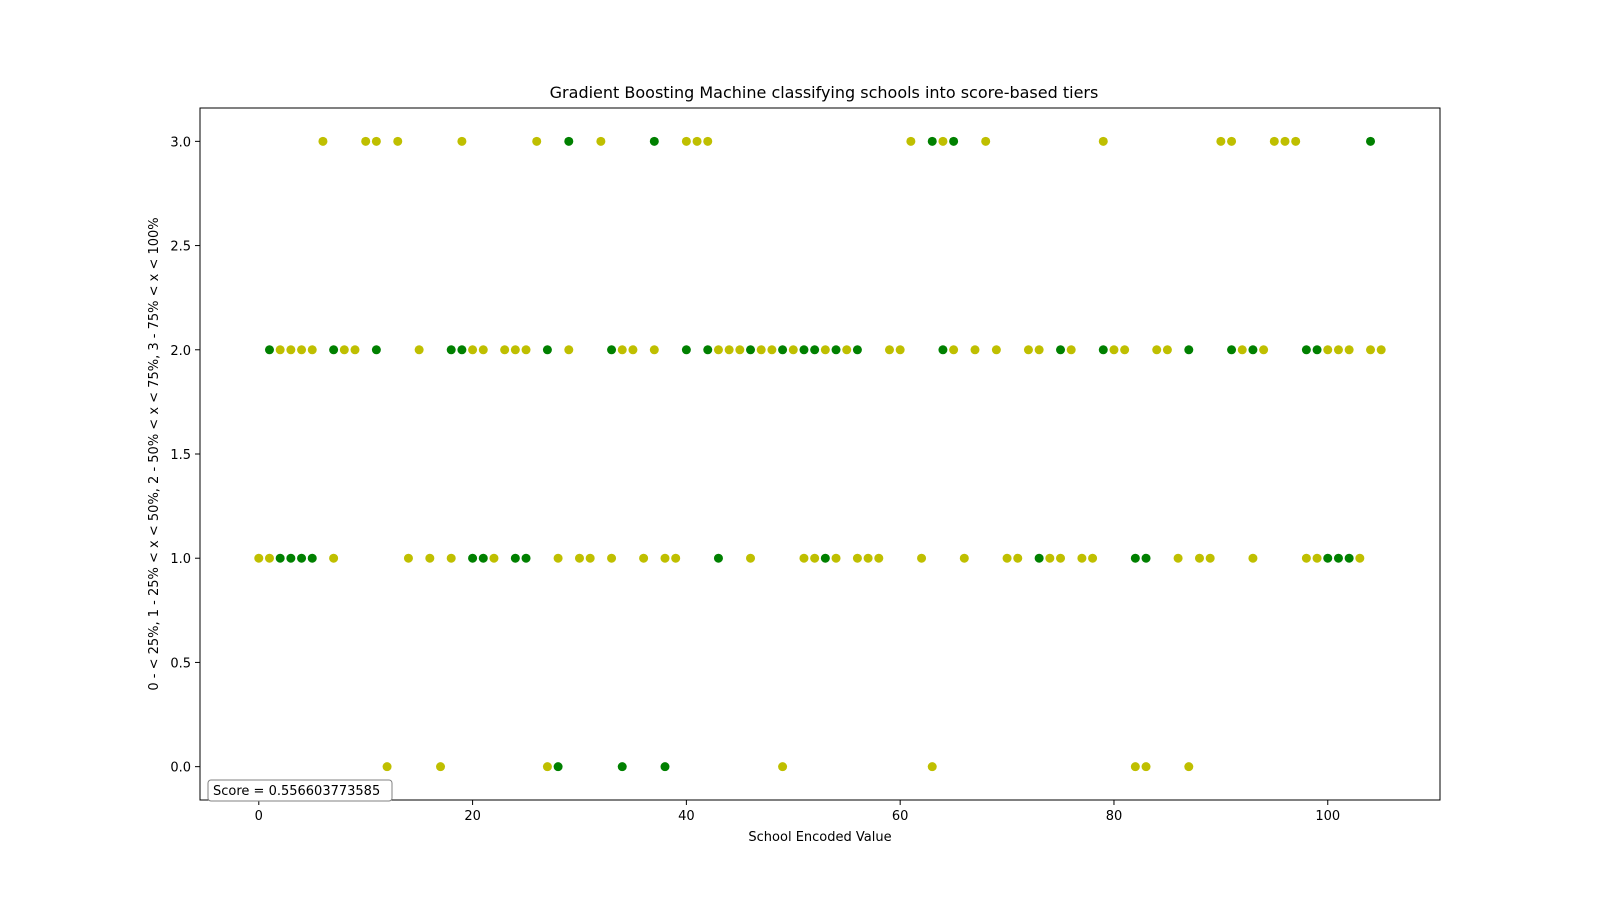  I want to click on score-annotation: Score = 0.556603773585, so click(296, 791).